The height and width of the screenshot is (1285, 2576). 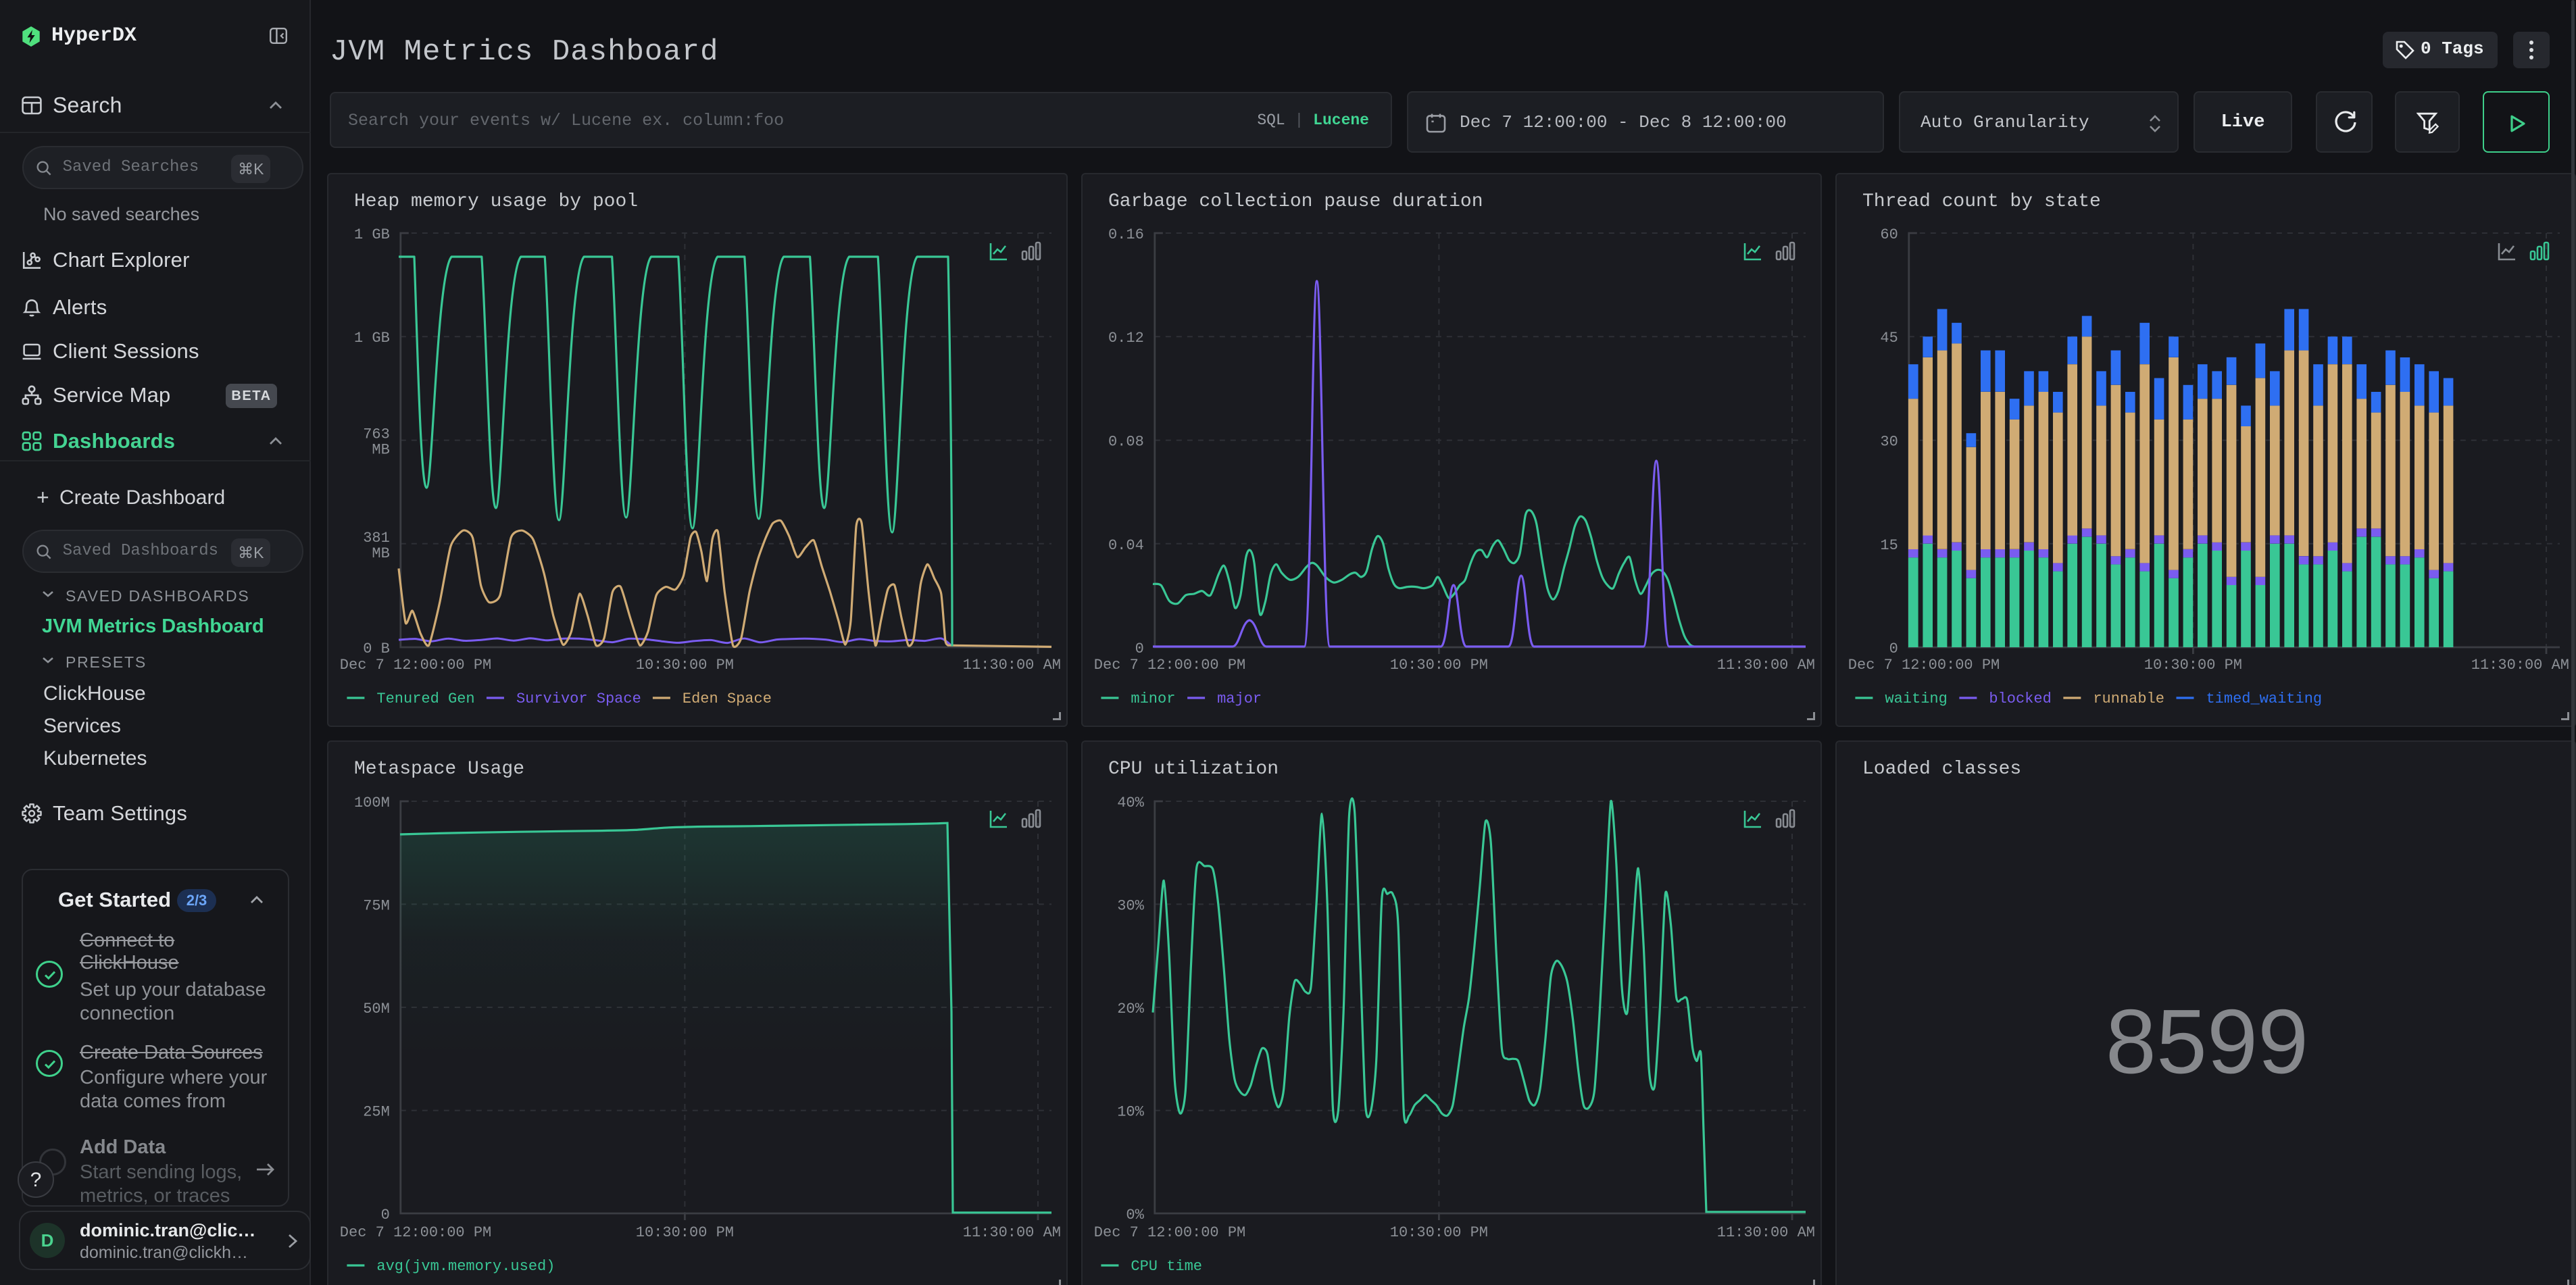 What do you see at coordinates (1126, 546) in the screenshot?
I see `svg-text: 0.04` at bounding box center [1126, 546].